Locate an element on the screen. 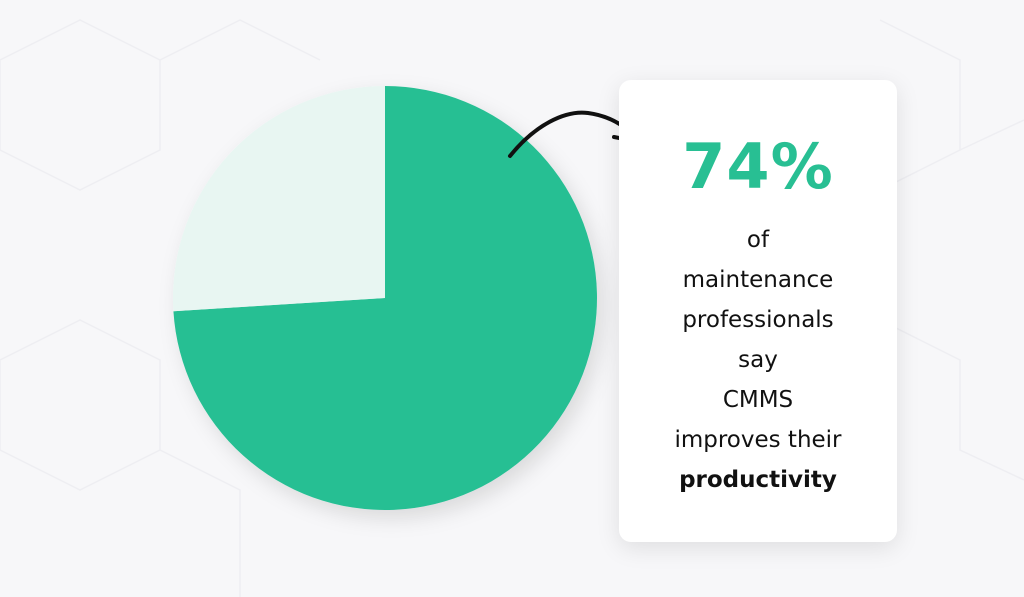  description-line: improves their is located at coordinates (758, 440).